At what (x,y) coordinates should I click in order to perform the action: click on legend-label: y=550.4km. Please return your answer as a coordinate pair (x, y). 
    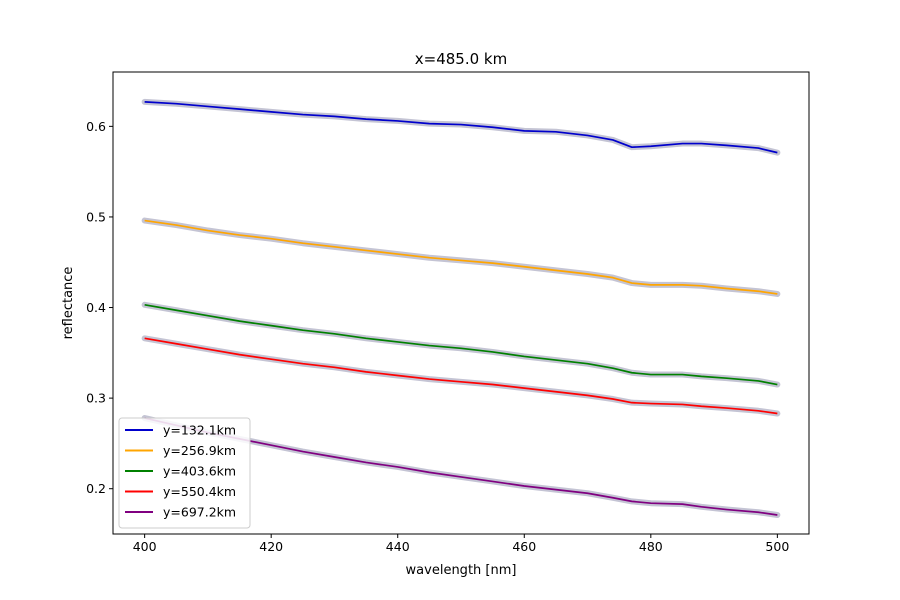
    Looking at the image, I should click on (199, 491).